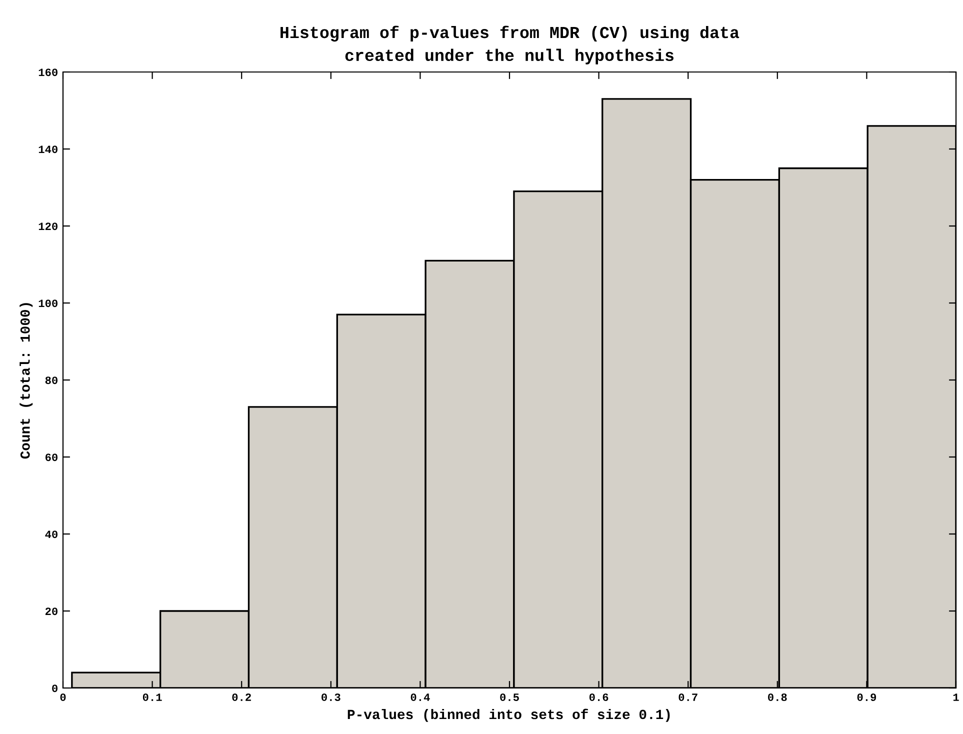 The image size is (963, 734). What do you see at coordinates (688, 697) in the screenshot?
I see `x-tick-label: 0.7` at bounding box center [688, 697].